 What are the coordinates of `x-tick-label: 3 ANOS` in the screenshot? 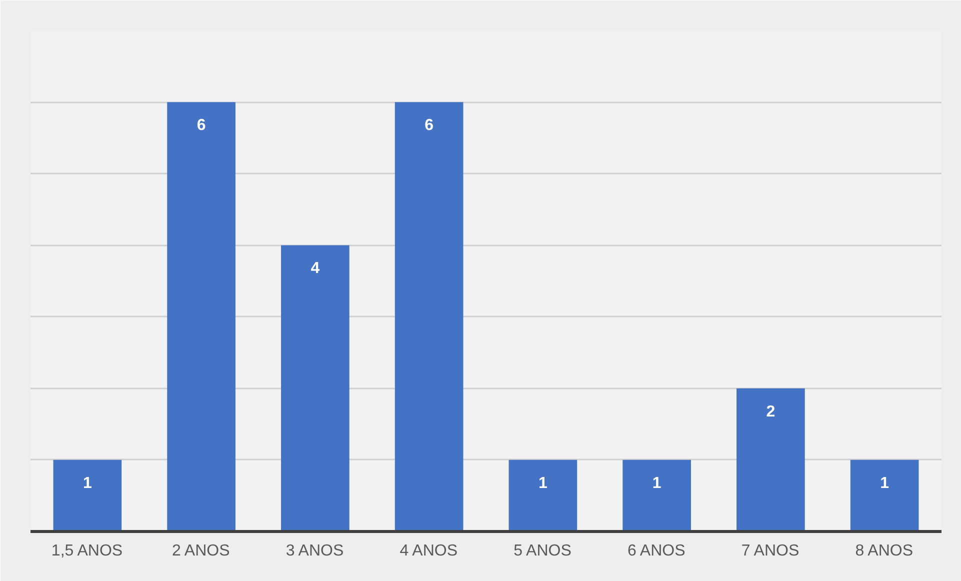 It's located at (315, 551).